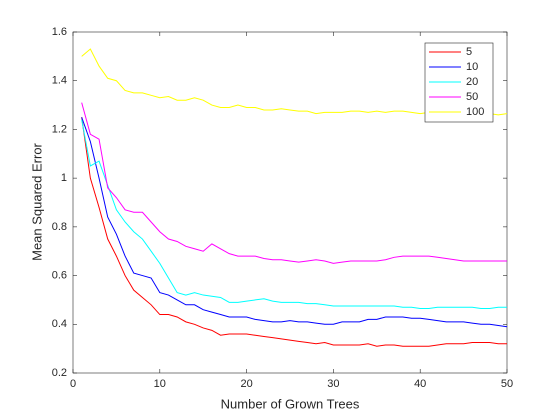  I want to click on x-axis-label: Number of Grown Trees, so click(290, 403).